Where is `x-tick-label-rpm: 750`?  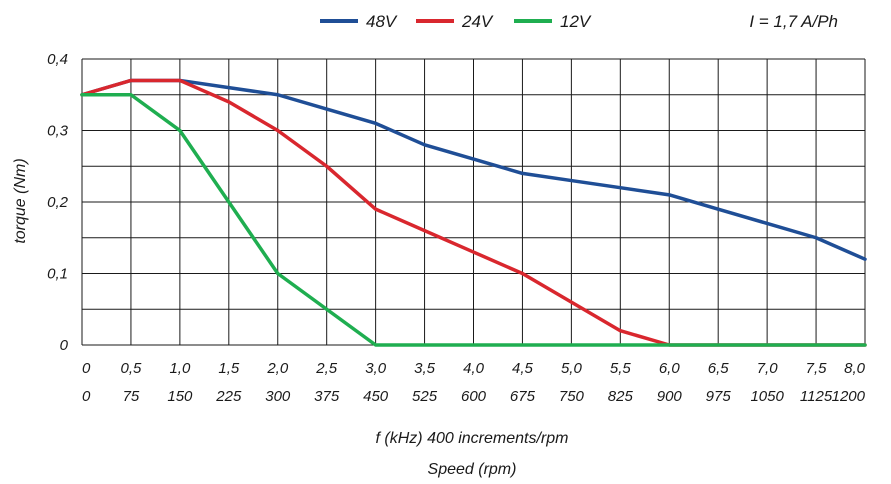 x-tick-label-rpm: 750 is located at coordinates (572, 396).